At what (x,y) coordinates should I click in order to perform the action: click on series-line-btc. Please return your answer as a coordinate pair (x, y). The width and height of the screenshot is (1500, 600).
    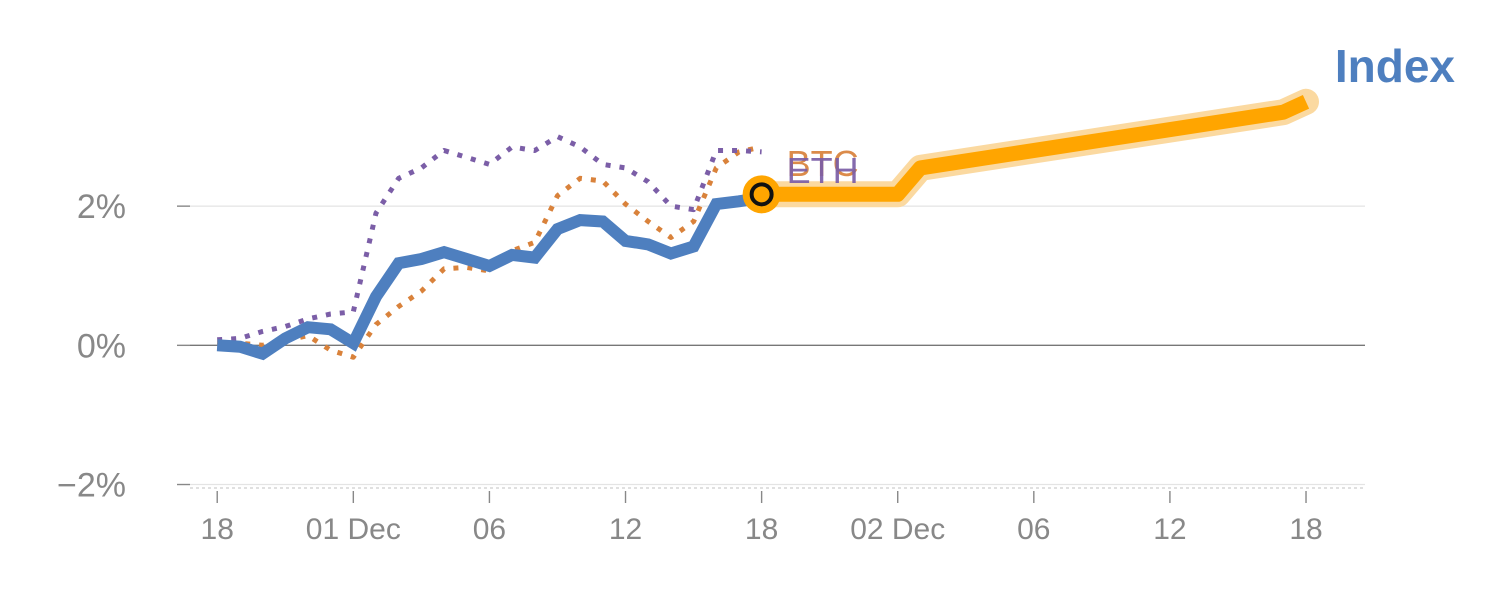
    Looking at the image, I should click on (490, 252).